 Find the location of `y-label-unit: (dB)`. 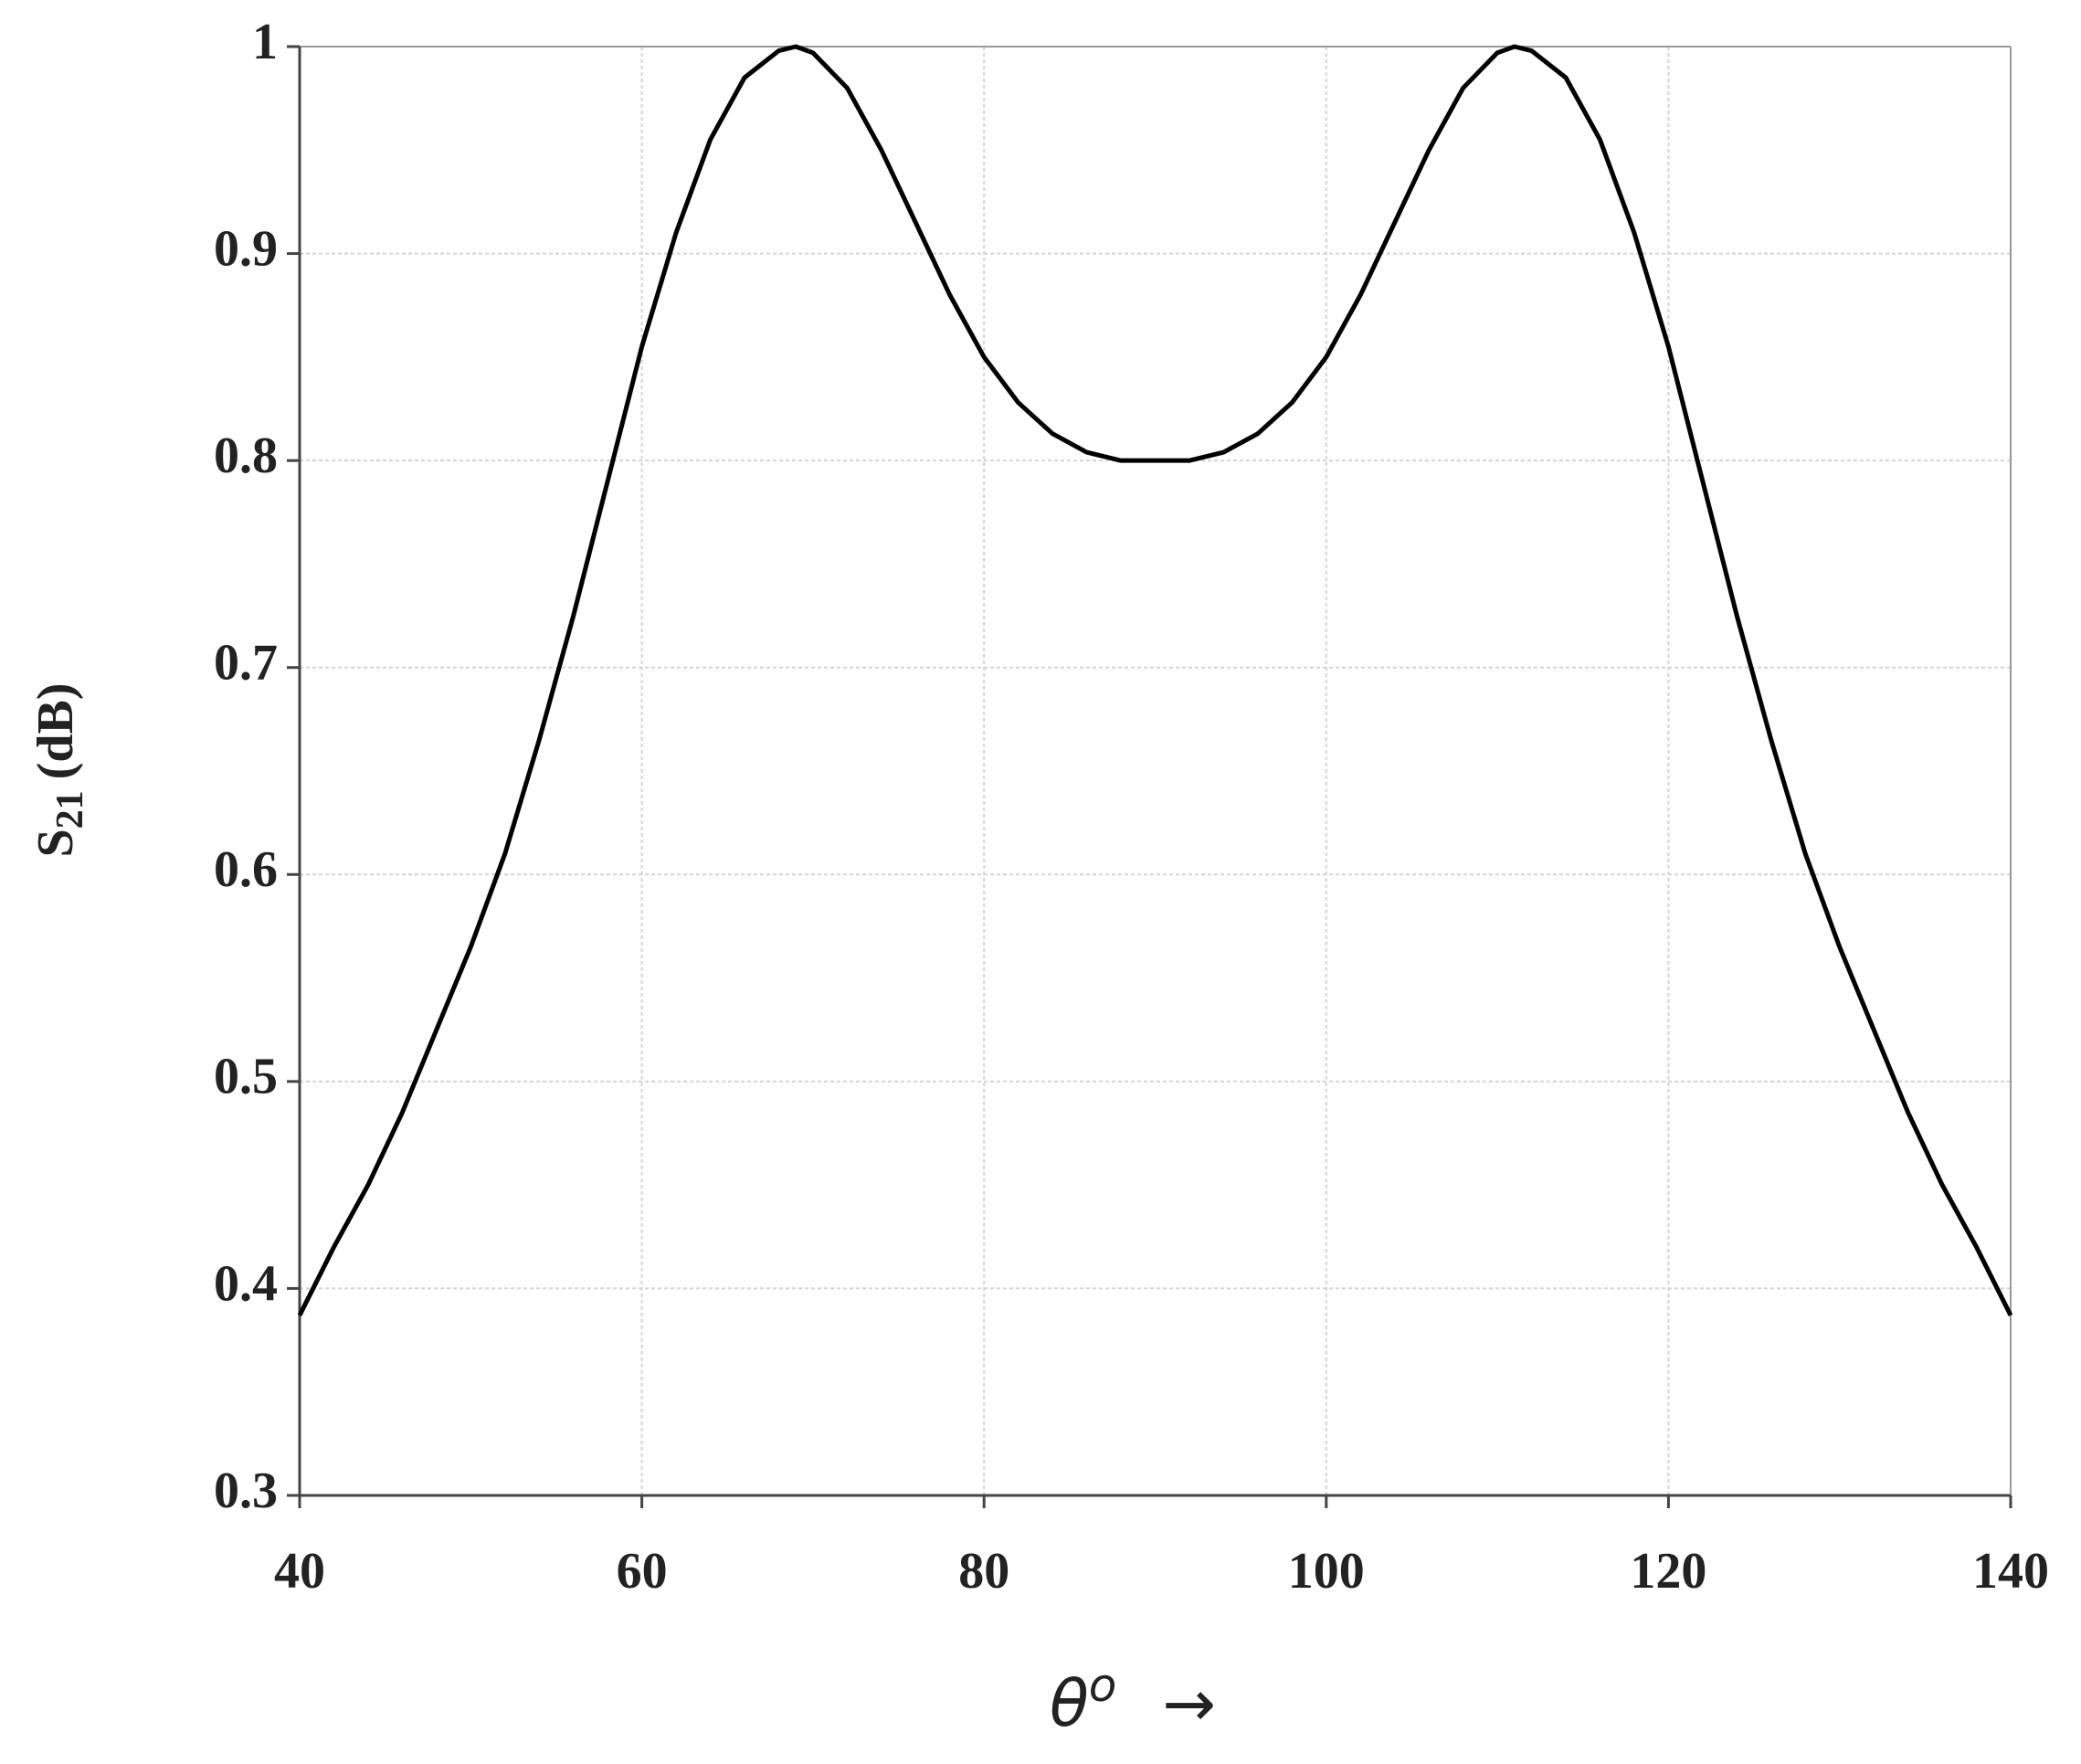

y-label-unit: (dB) is located at coordinates (56, 731).